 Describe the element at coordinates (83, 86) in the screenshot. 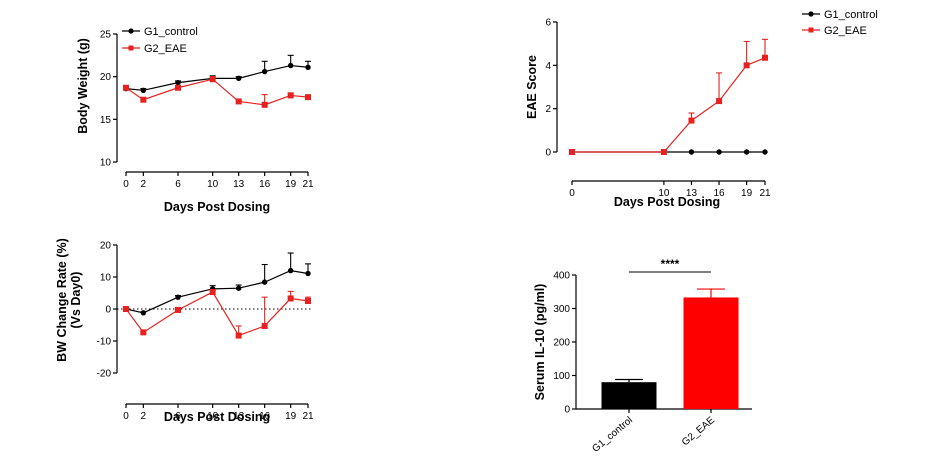

I see `y-axis-title: Body Weight (g)` at that location.